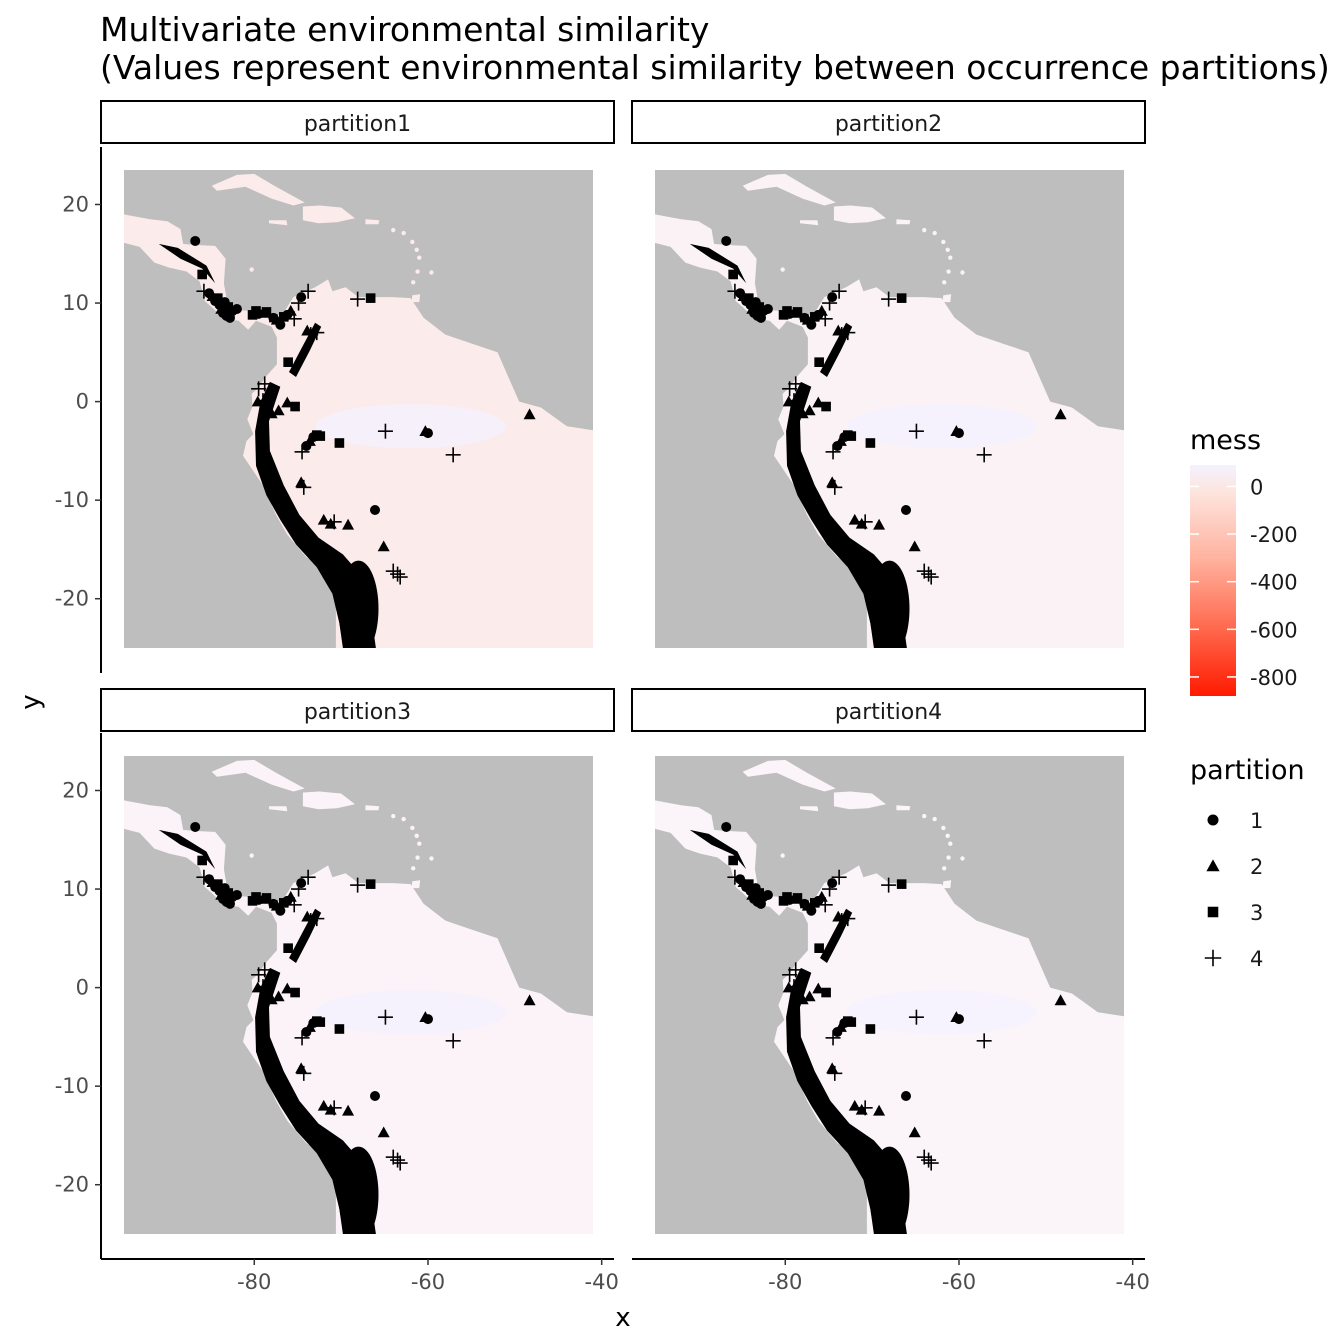 This screenshot has width=1344, height=1344. I want to click on colorbar-label: -600, so click(1274, 630).